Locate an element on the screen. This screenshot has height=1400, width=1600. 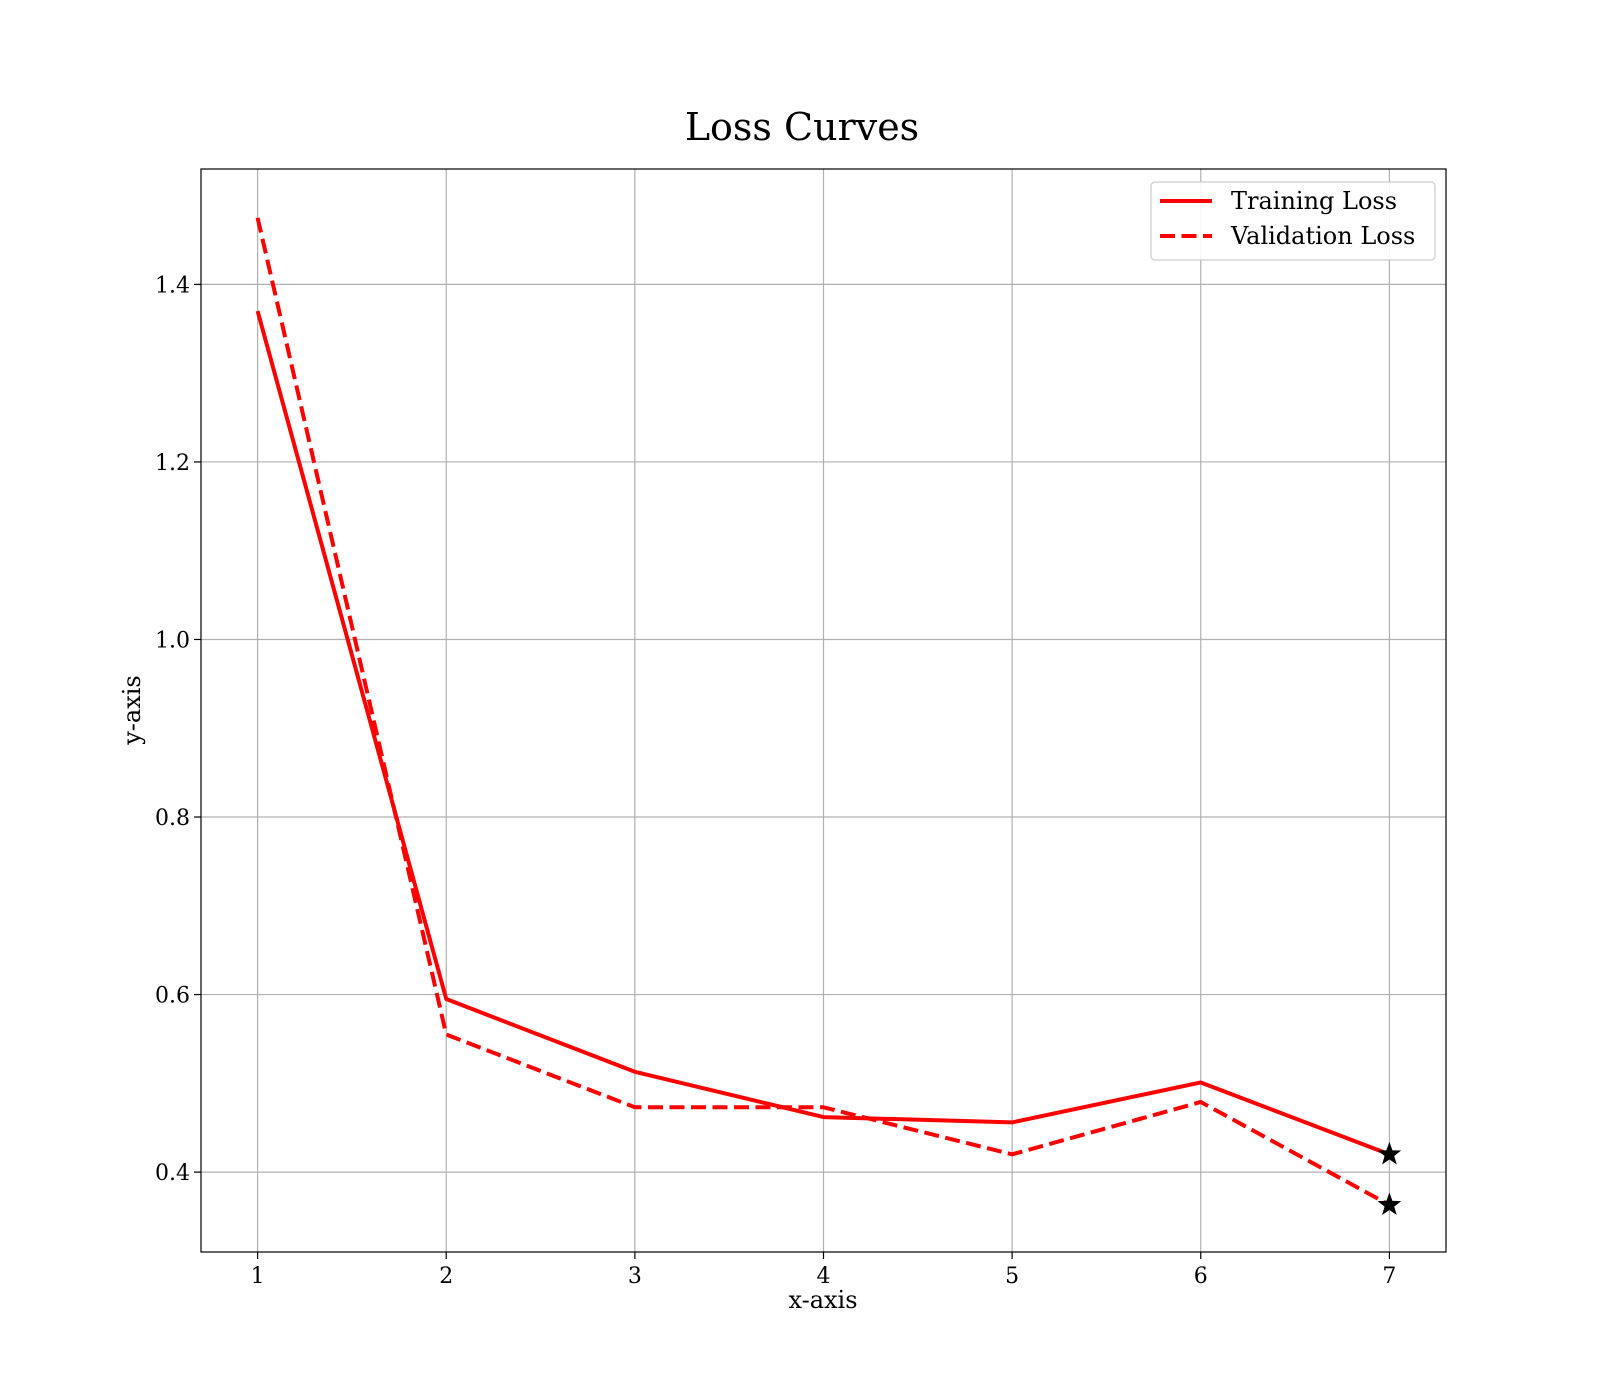
legend-training-loss-label: Training Loss is located at coordinates (1314, 201).